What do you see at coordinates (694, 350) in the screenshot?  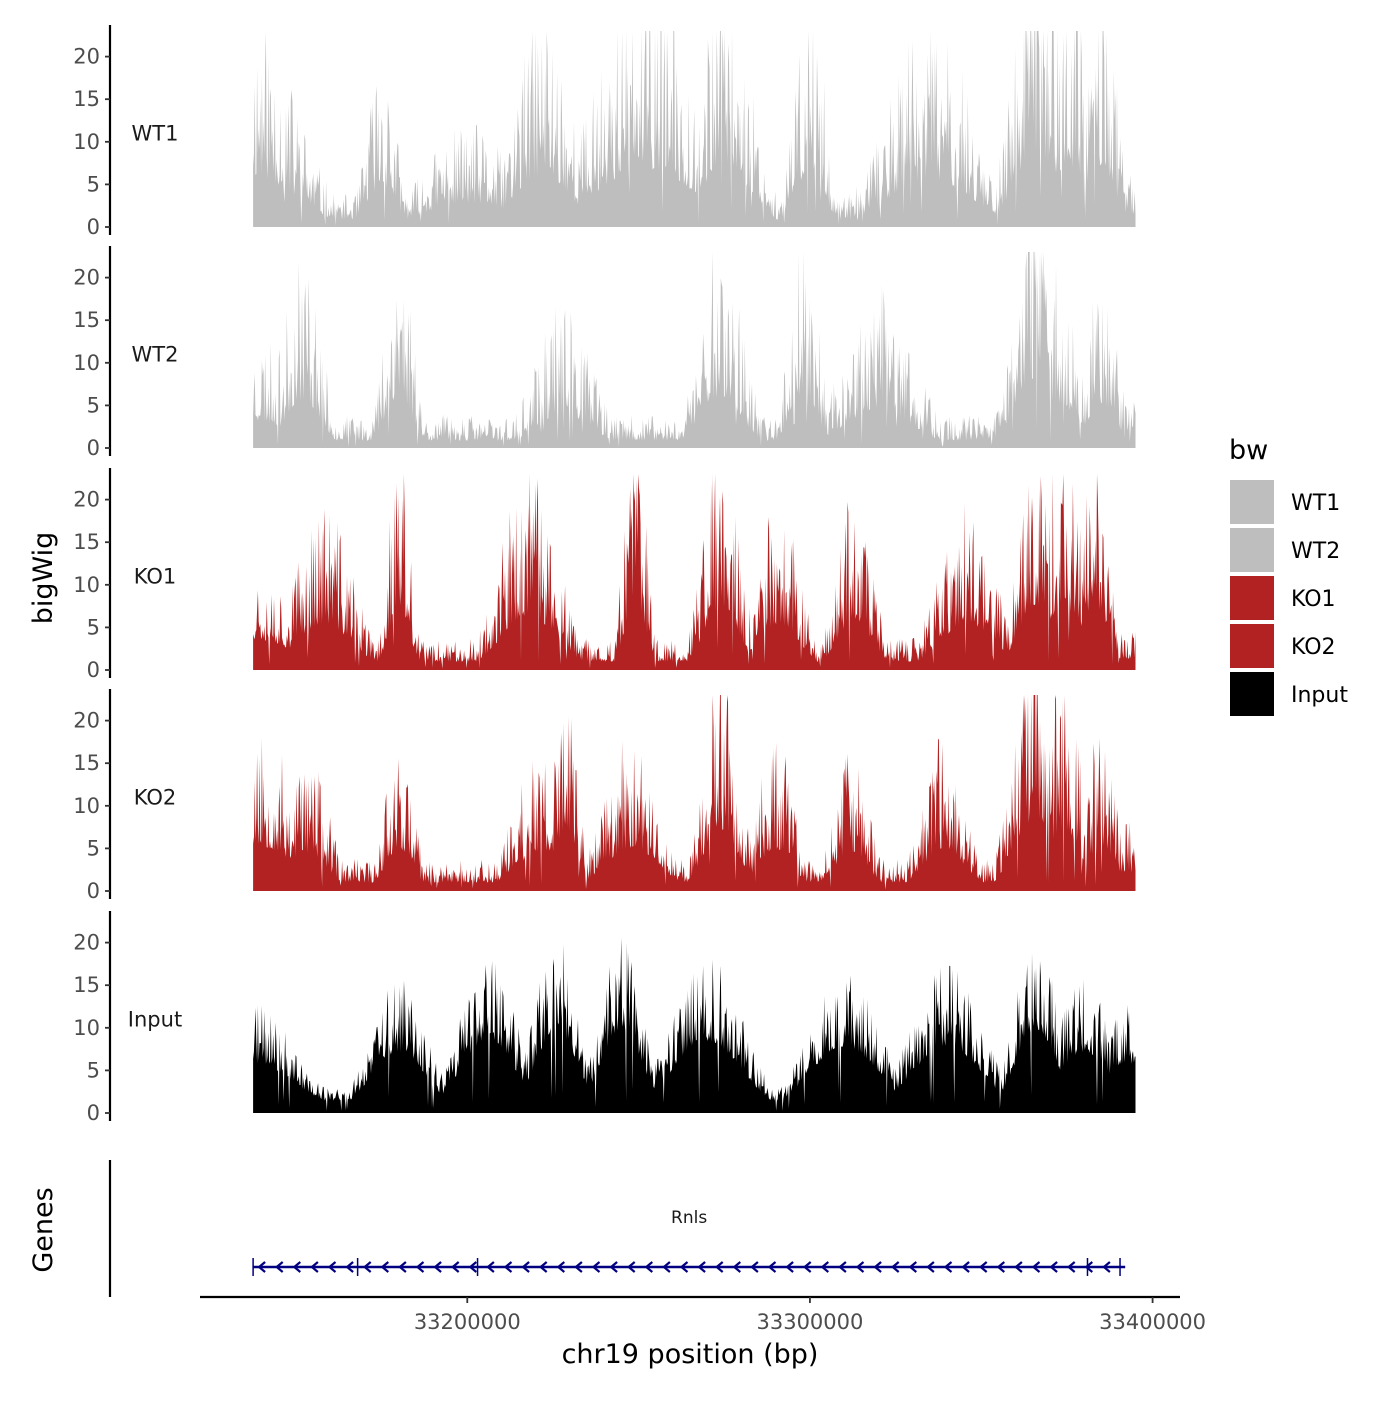 I see `coverage-area-wt2` at bounding box center [694, 350].